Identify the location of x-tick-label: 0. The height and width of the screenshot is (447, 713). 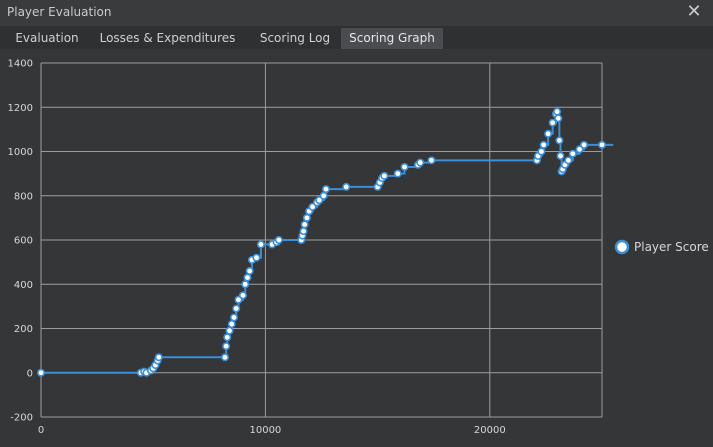
(41, 430).